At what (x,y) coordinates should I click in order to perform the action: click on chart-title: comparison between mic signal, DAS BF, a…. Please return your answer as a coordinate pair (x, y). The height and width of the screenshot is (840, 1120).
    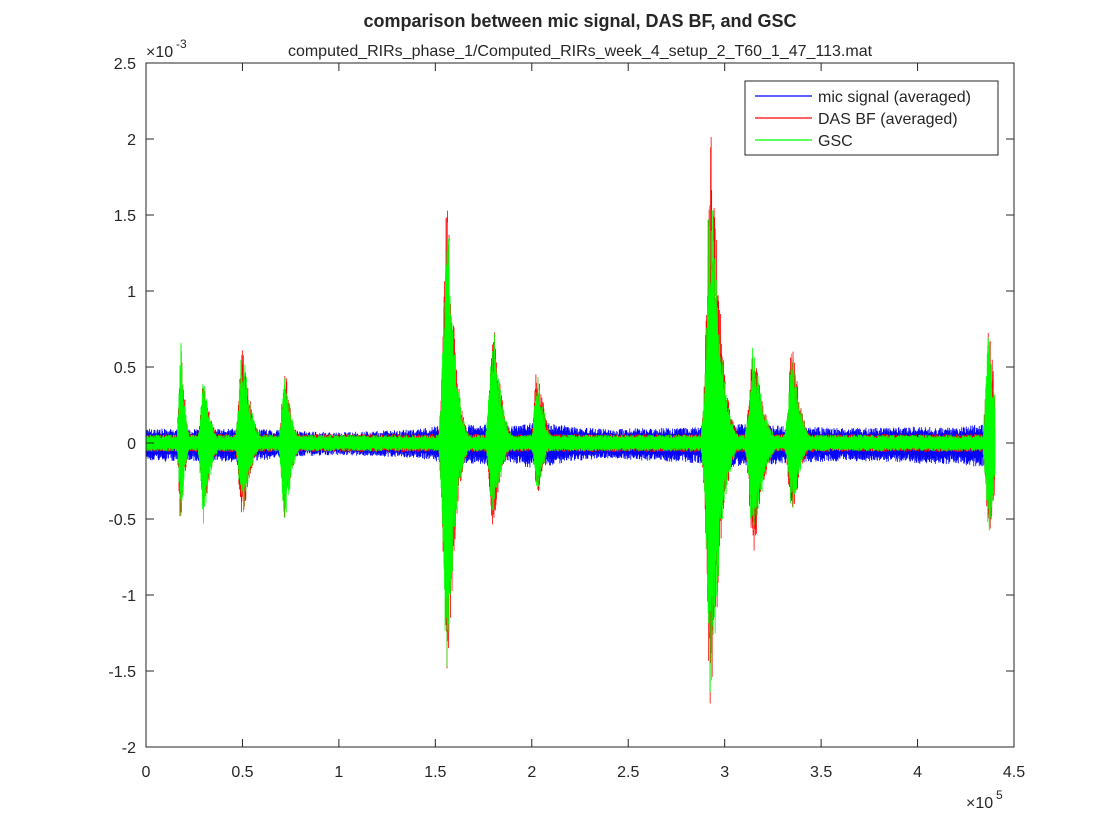
    Looking at the image, I should click on (579, 21).